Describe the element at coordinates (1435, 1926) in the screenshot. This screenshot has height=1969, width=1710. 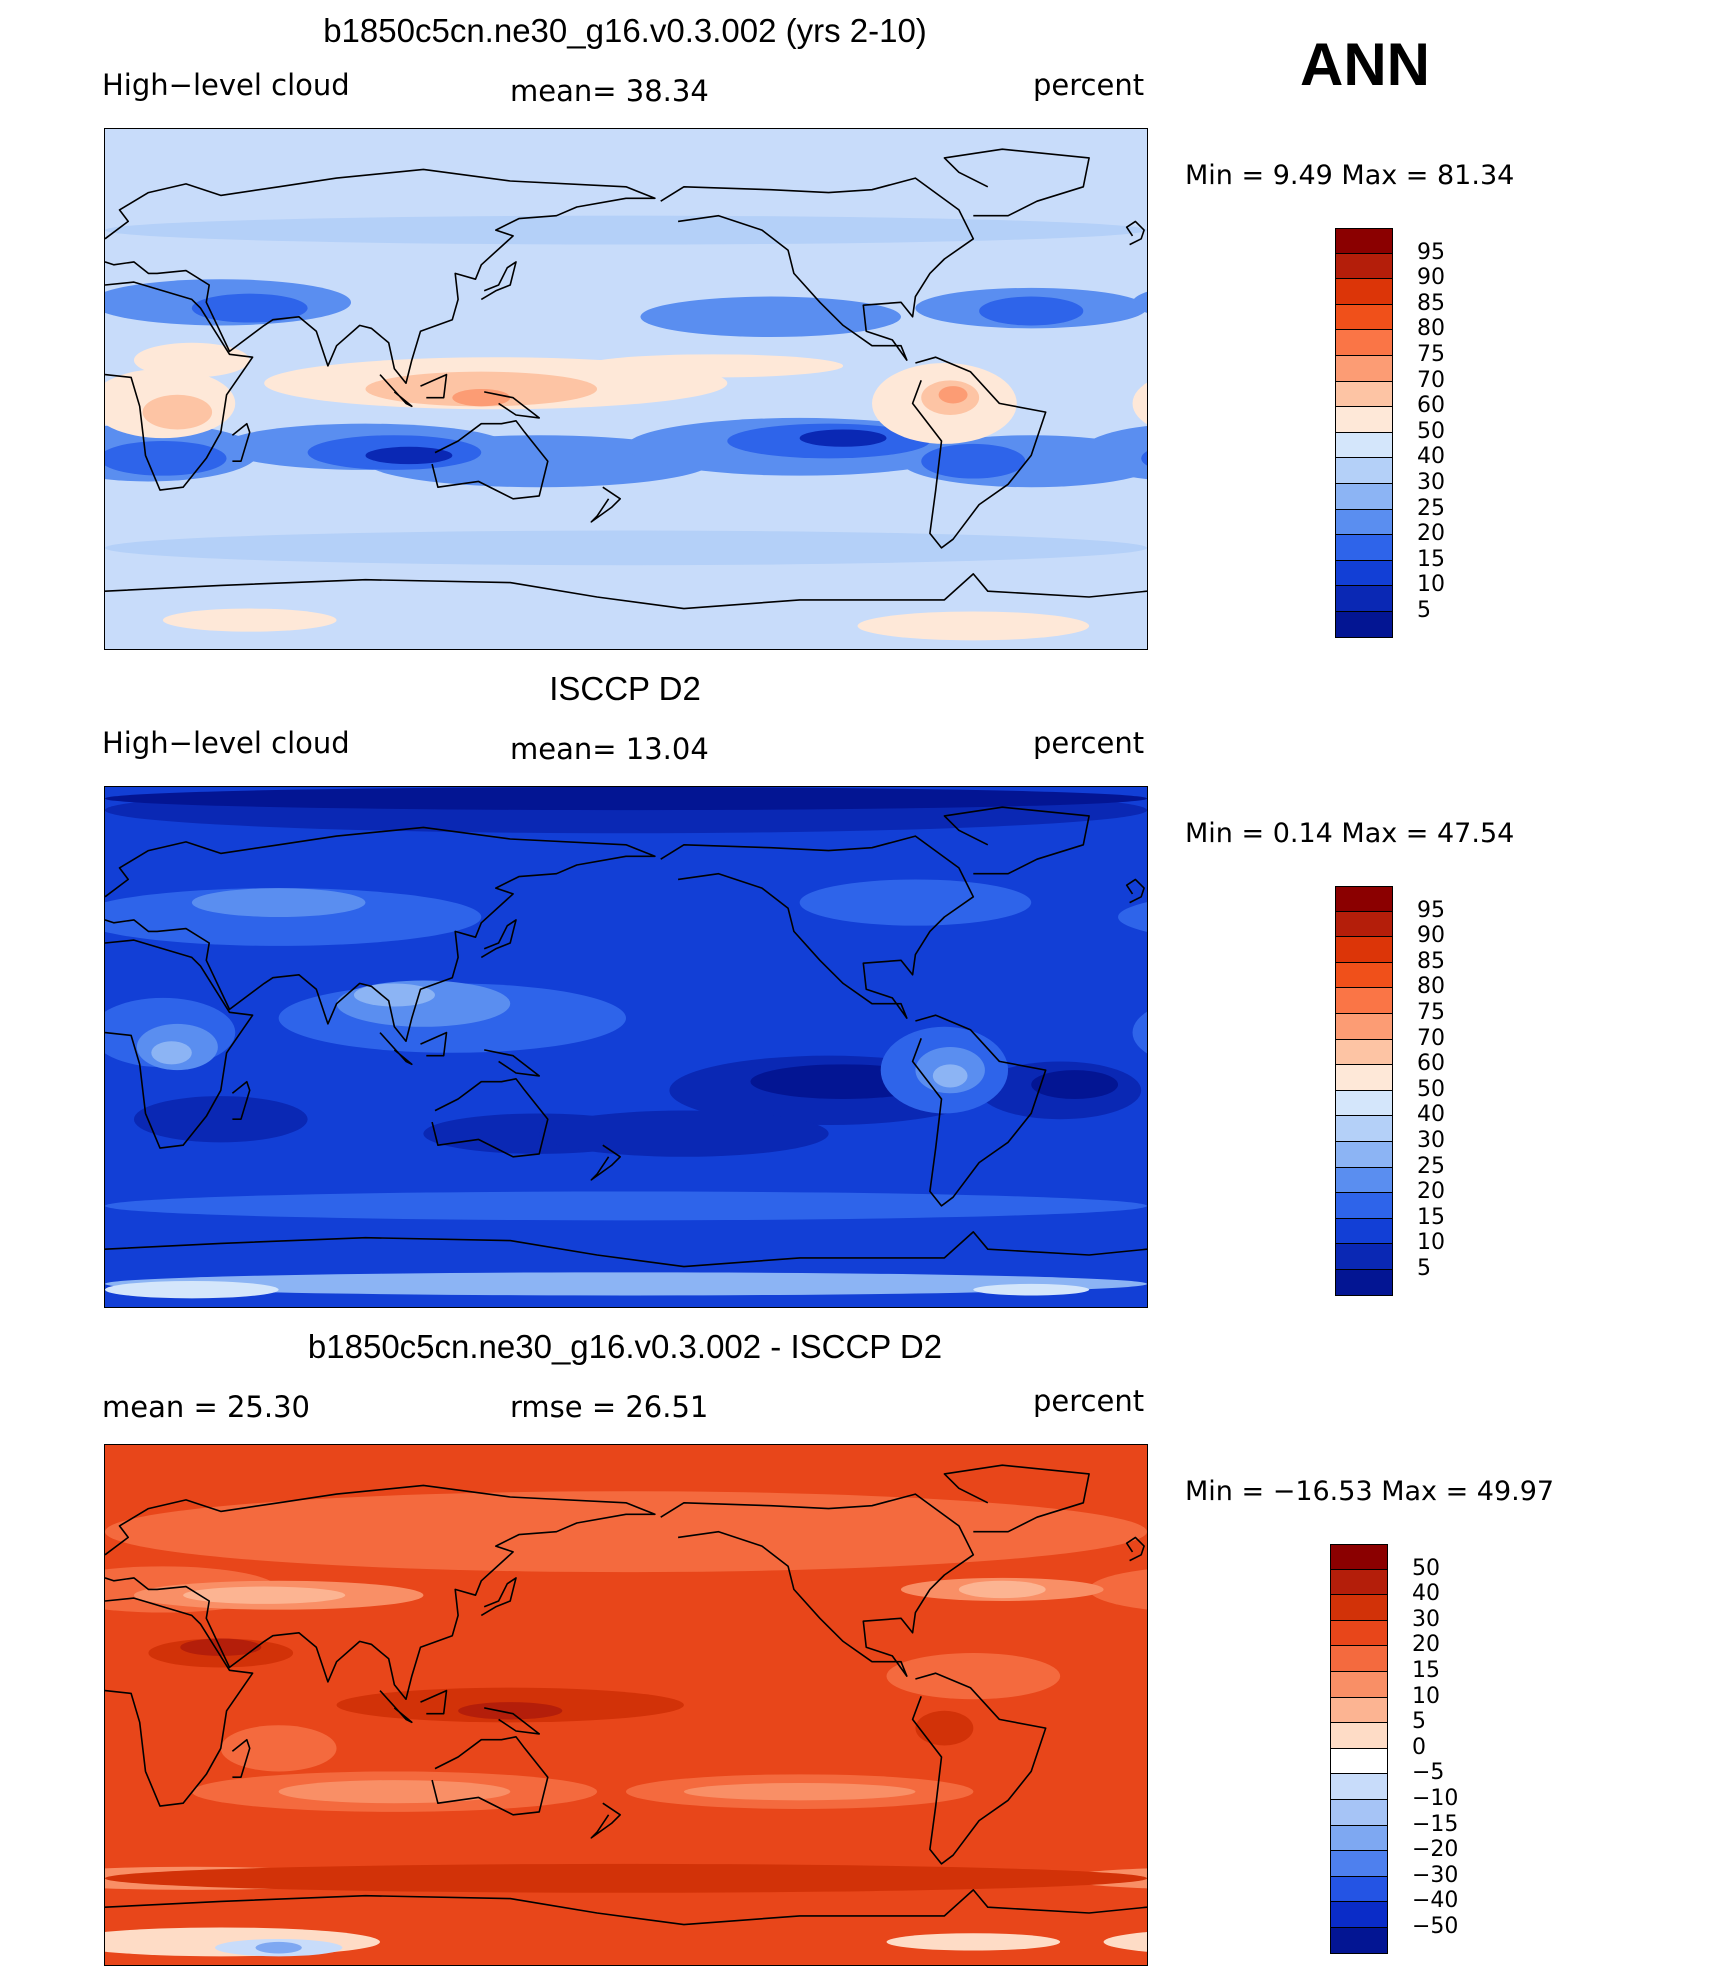
I see `colorbar-tick-label: −50` at that location.